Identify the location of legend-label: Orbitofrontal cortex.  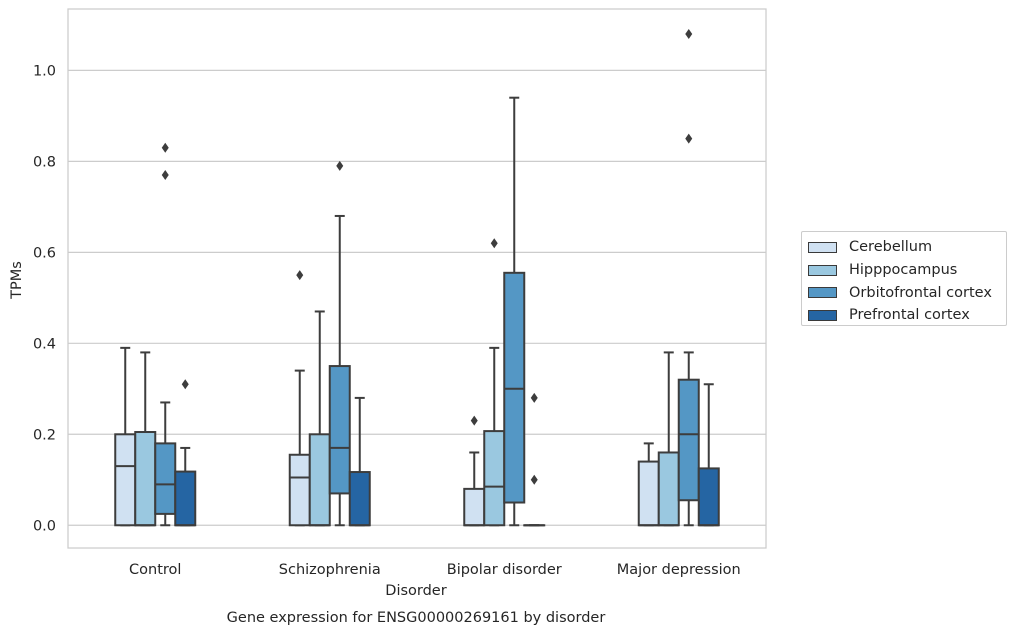
(920, 292).